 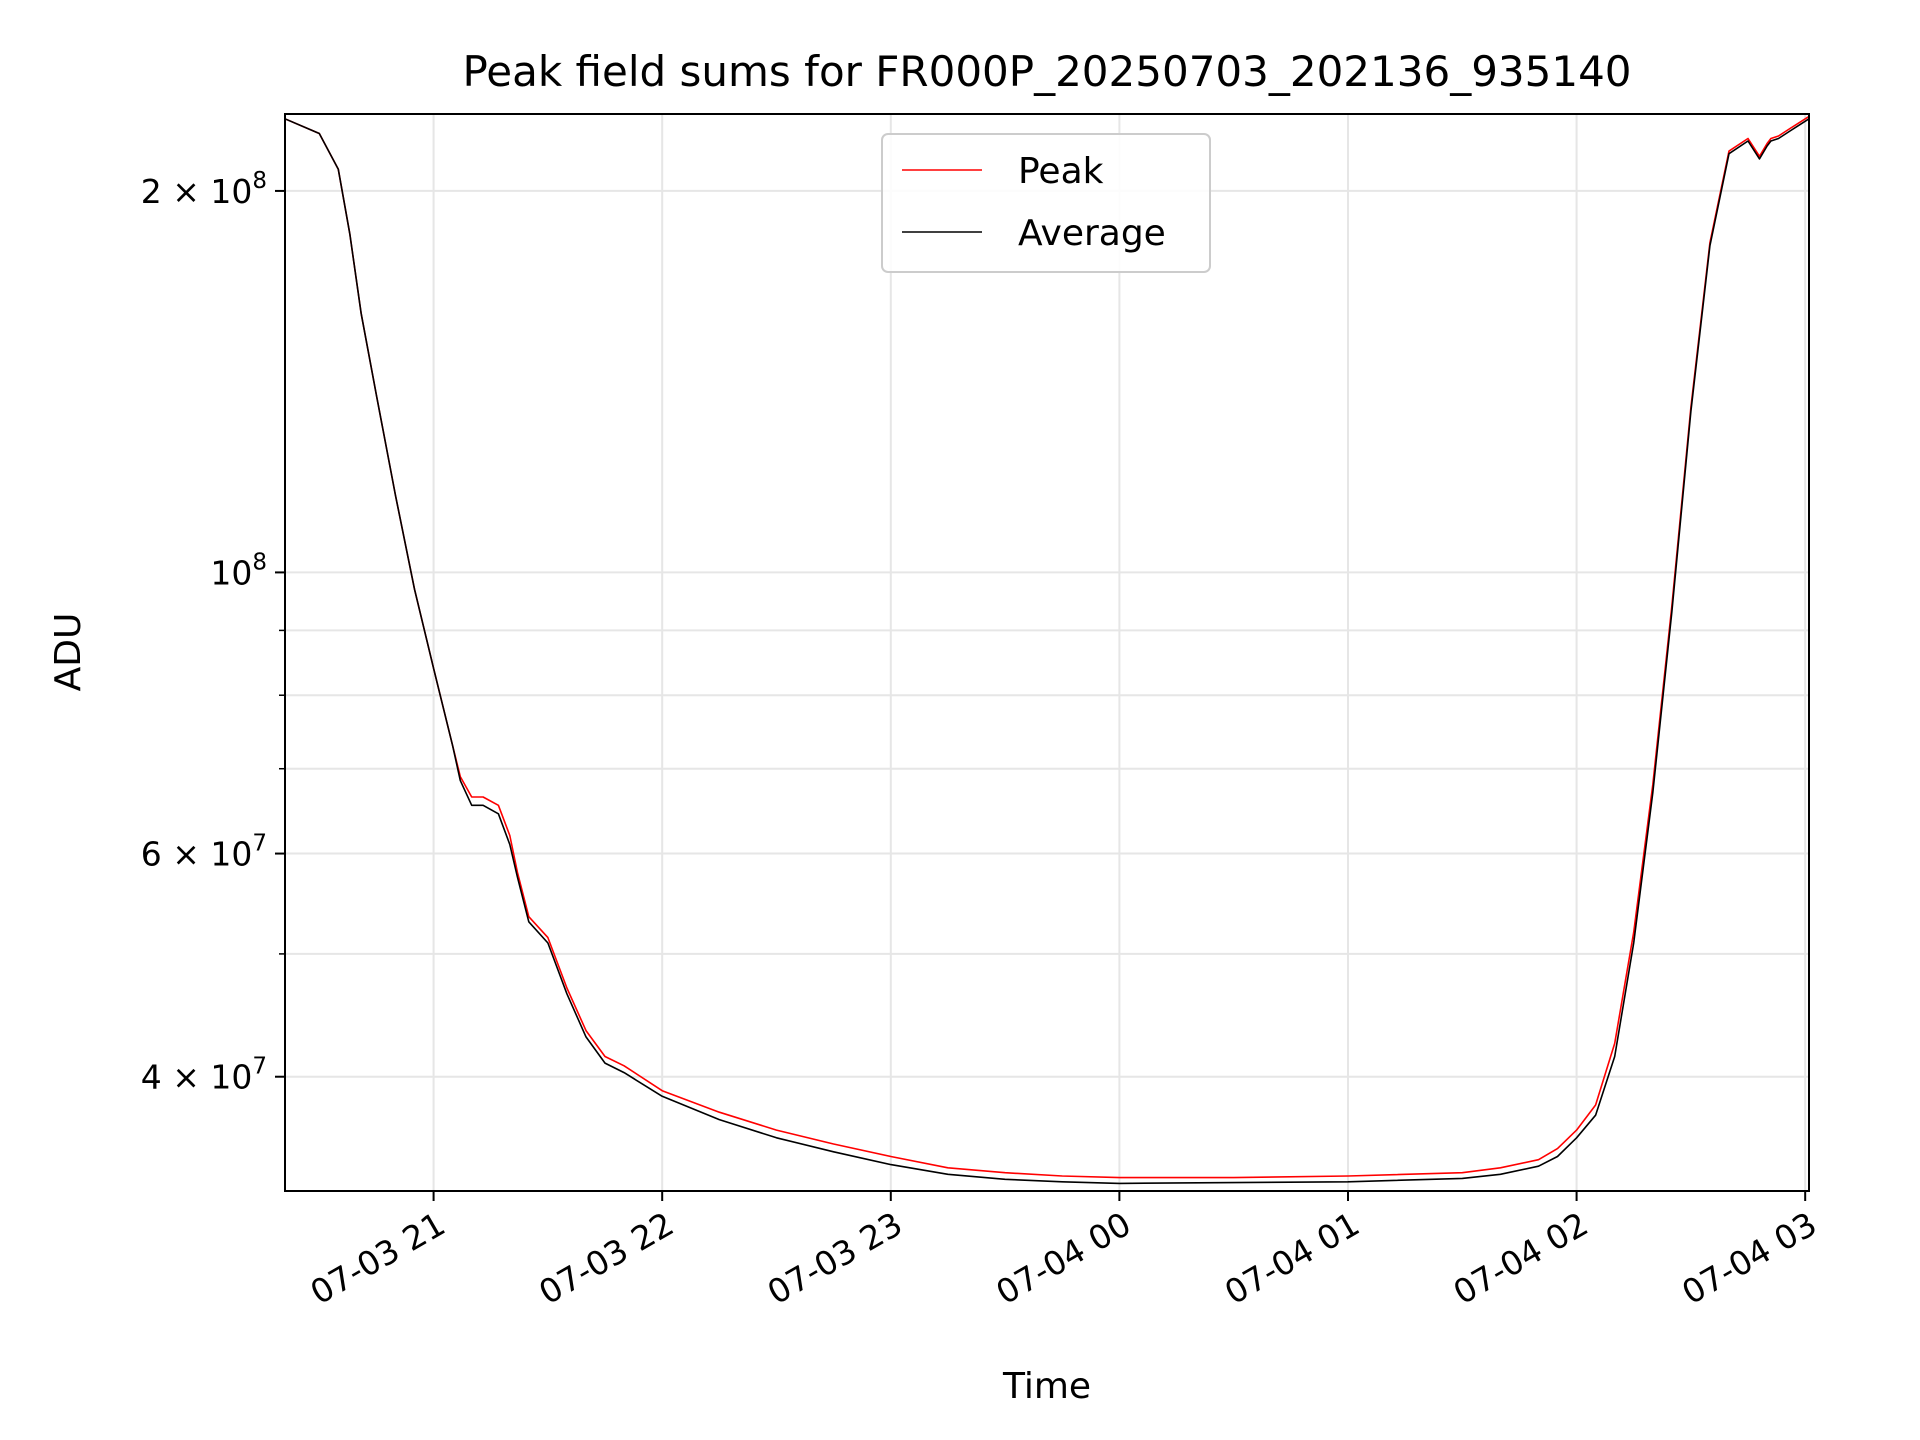 I want to click on y-axis-title: ADU, so click(x=68, y=652).